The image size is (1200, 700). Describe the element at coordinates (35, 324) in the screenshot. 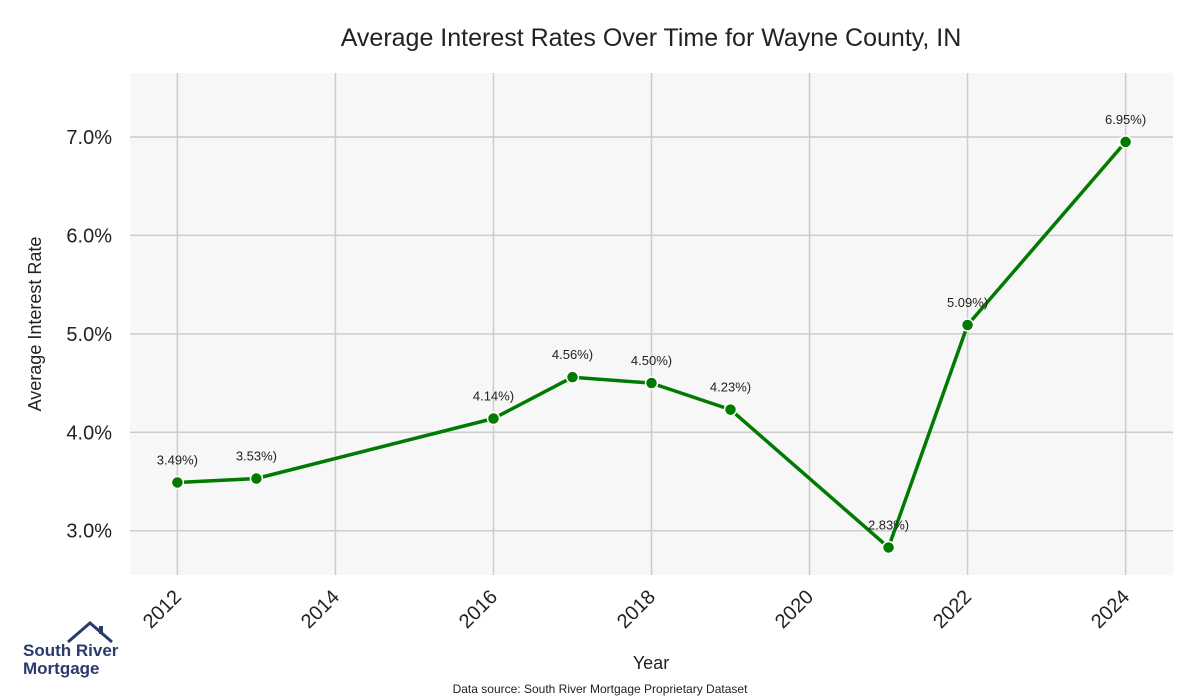

I see `y-axis-label: Average Interest Rate` at that location.